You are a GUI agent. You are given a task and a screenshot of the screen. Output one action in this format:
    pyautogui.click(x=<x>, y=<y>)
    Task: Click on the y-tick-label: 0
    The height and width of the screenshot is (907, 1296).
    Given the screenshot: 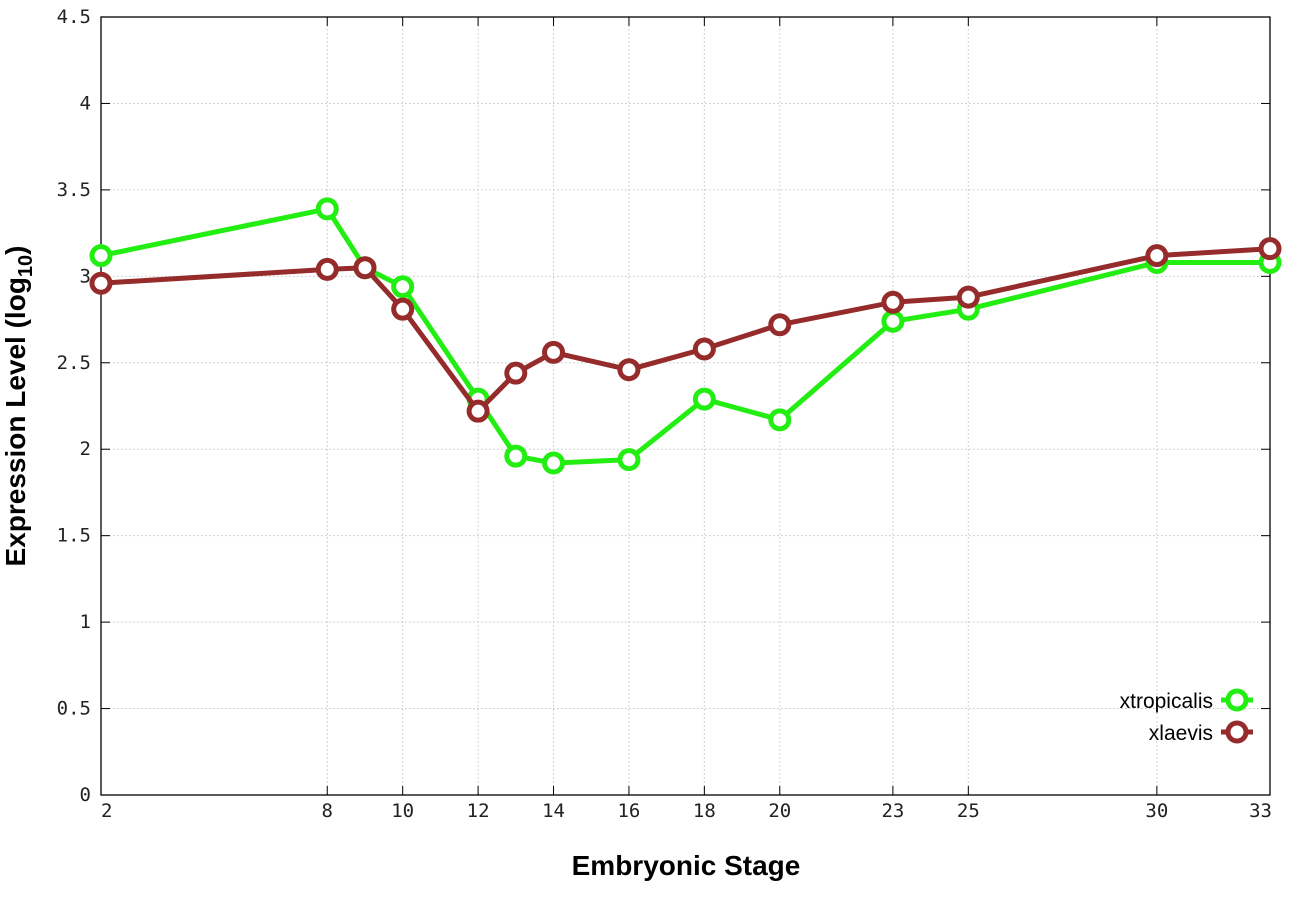 What is the action you would take?
    pyautogui.click(x=85, y=795)
    